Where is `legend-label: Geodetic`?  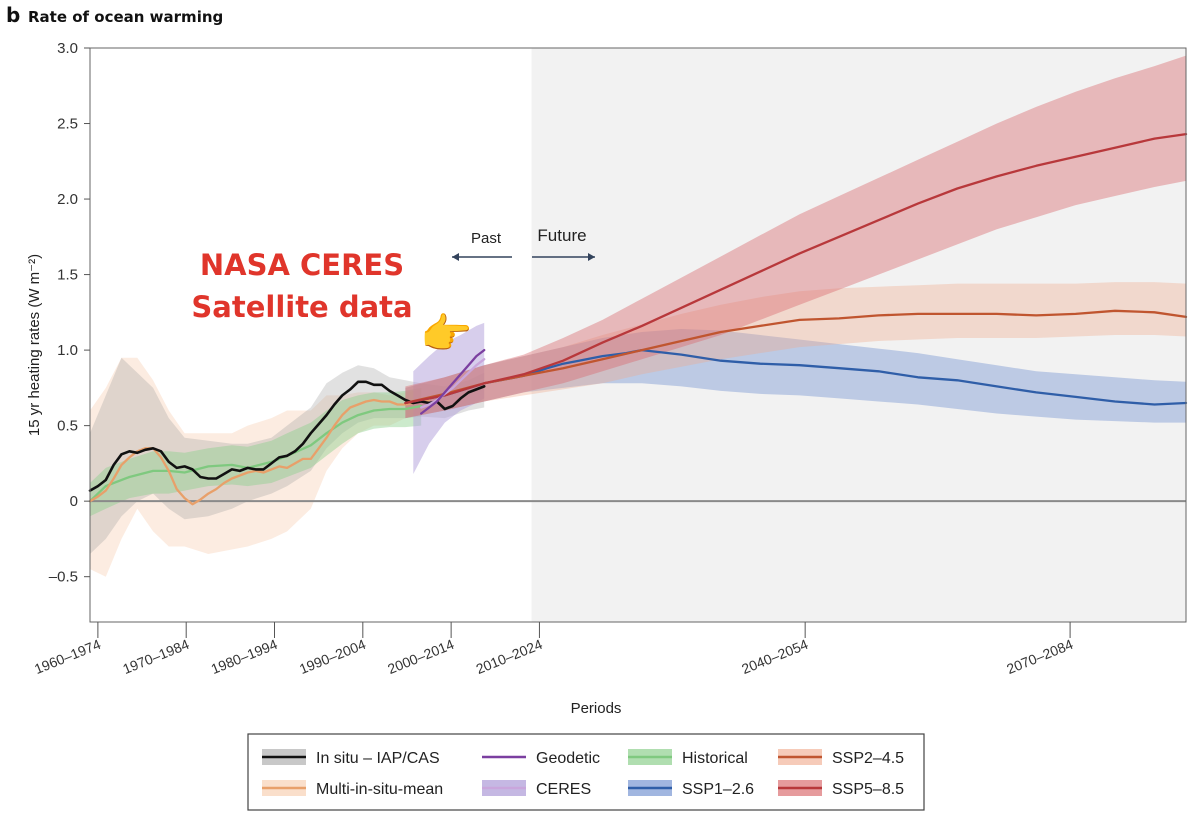
legend-label: Geodetic is located at coordinates (568, 758).